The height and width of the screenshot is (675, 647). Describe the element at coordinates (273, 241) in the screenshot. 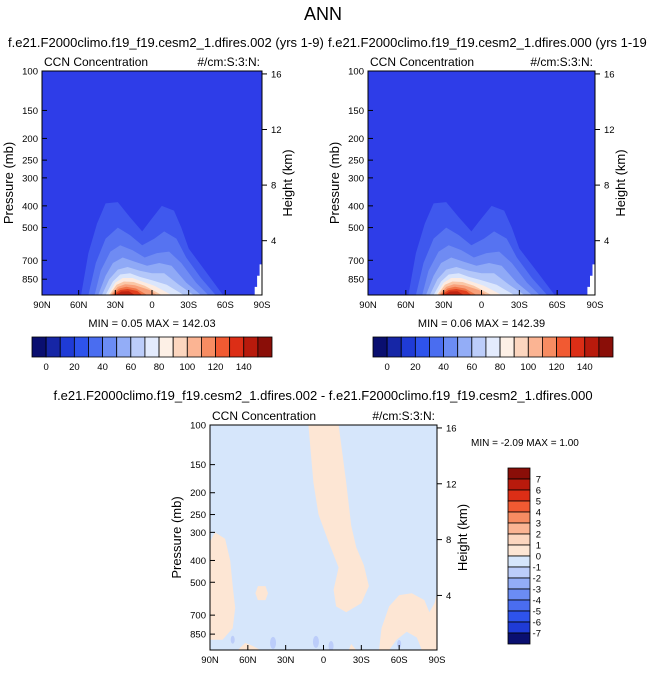

I see `height-tick-label: 4` at that location.